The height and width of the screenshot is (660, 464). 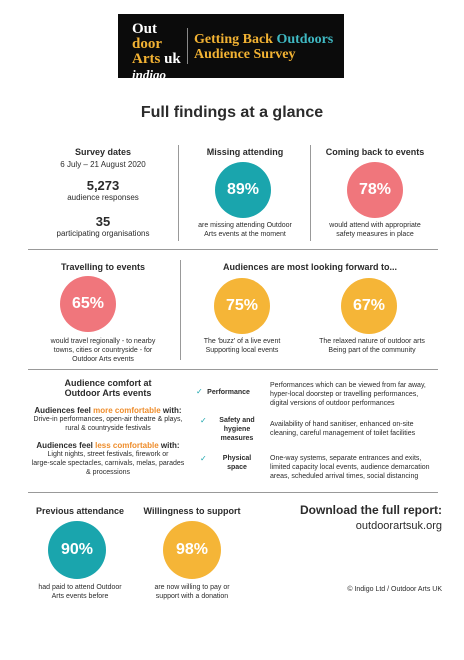 What do you see at coordinates (237, 420) in the screenshot?
I see `safety-label-1: Safety and` at bounding box center [237, 420].